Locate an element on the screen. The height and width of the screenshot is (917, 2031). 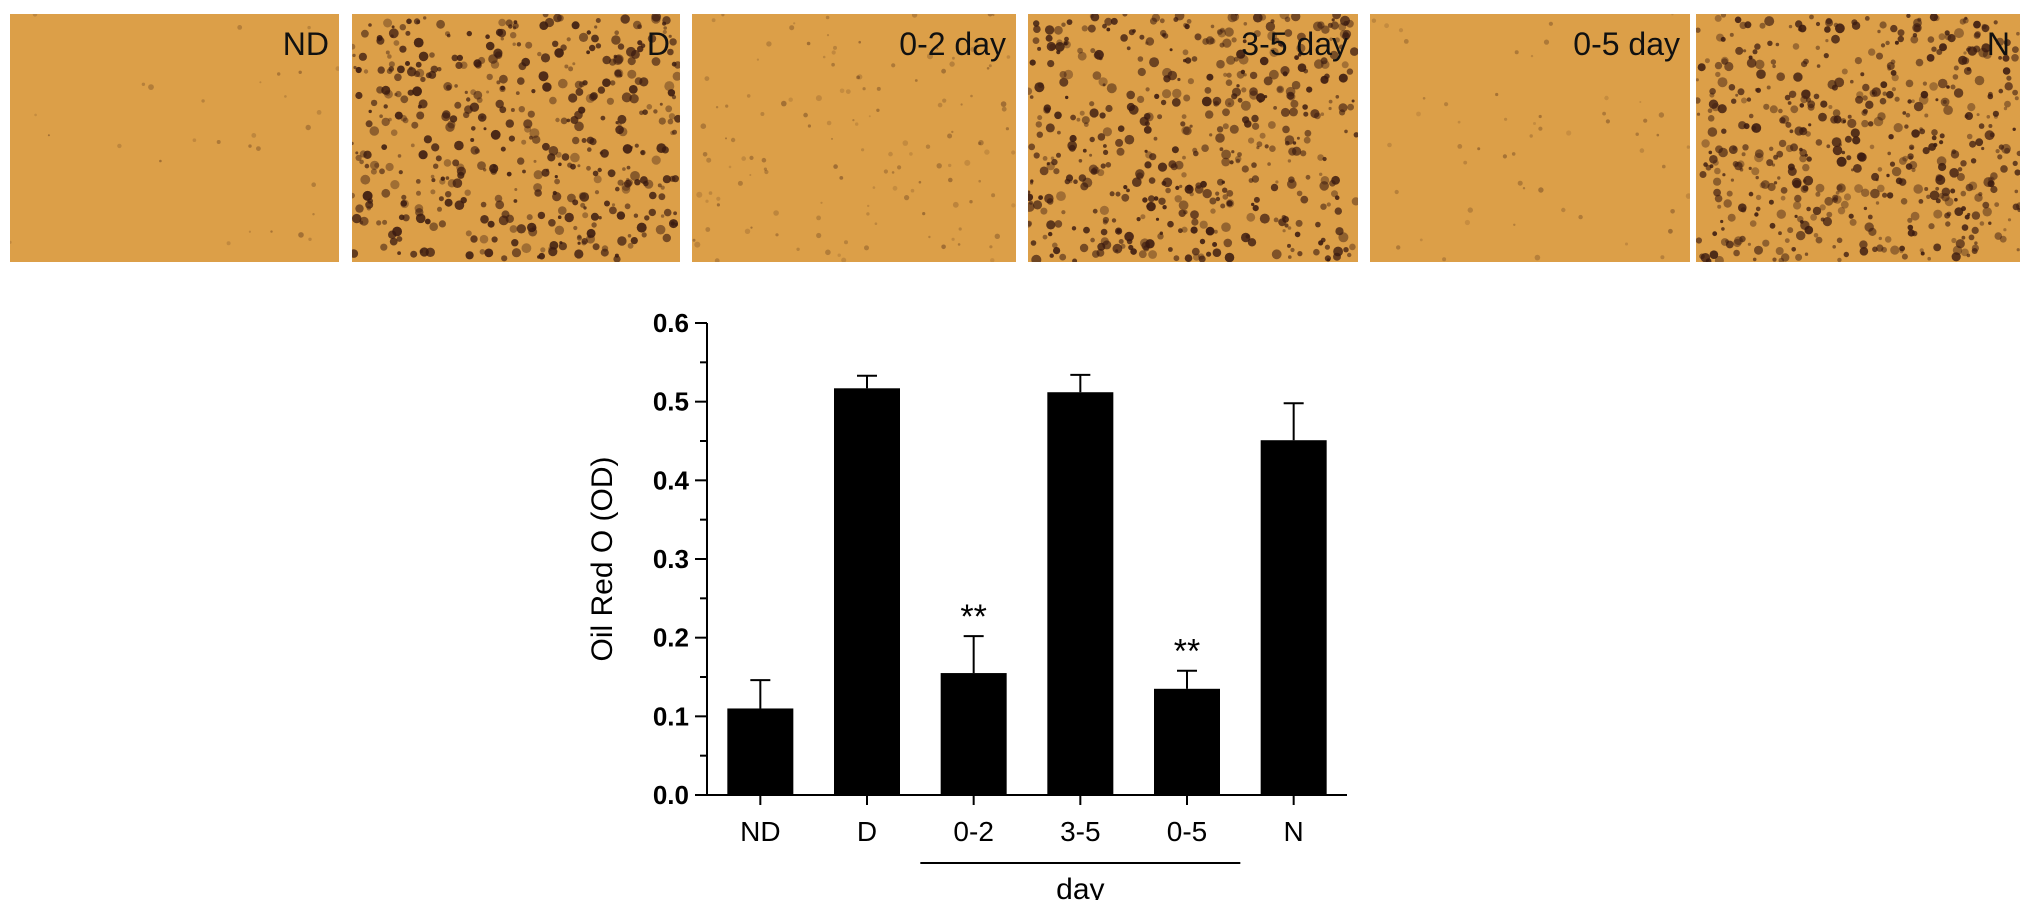
micrograph-panel: 0-2 day is located at coordinates (854, 138).